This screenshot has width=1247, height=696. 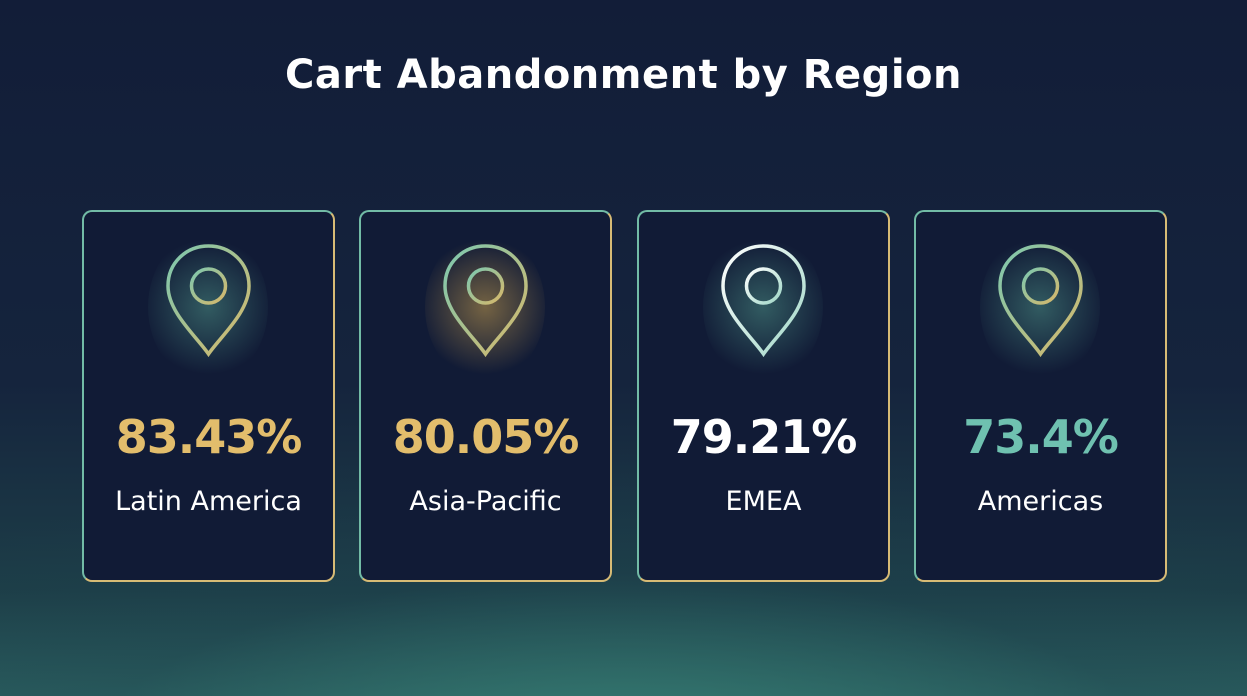 What do you see at coordinates (1040, 396) in the screenshot?
I see `region-card: 73.4% Americas` at bounding box center [1040, 396].